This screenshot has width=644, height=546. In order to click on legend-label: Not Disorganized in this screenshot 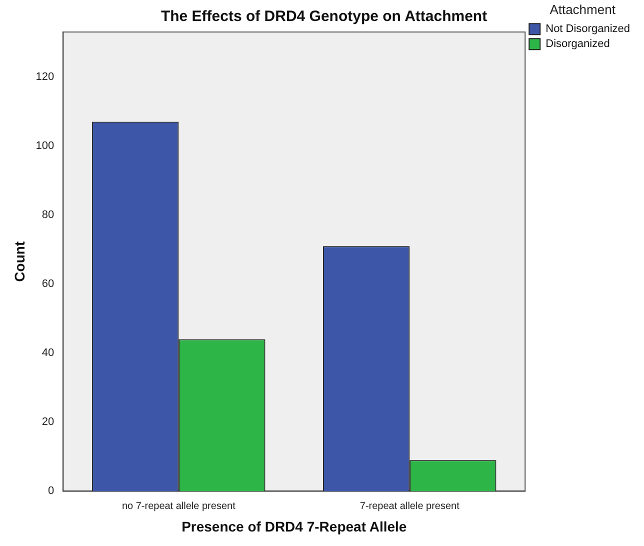, I will do `click(588, 29)`.